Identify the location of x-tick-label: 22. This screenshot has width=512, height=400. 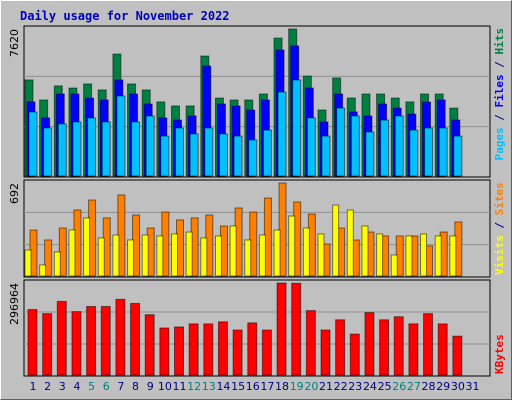
(341, 386).